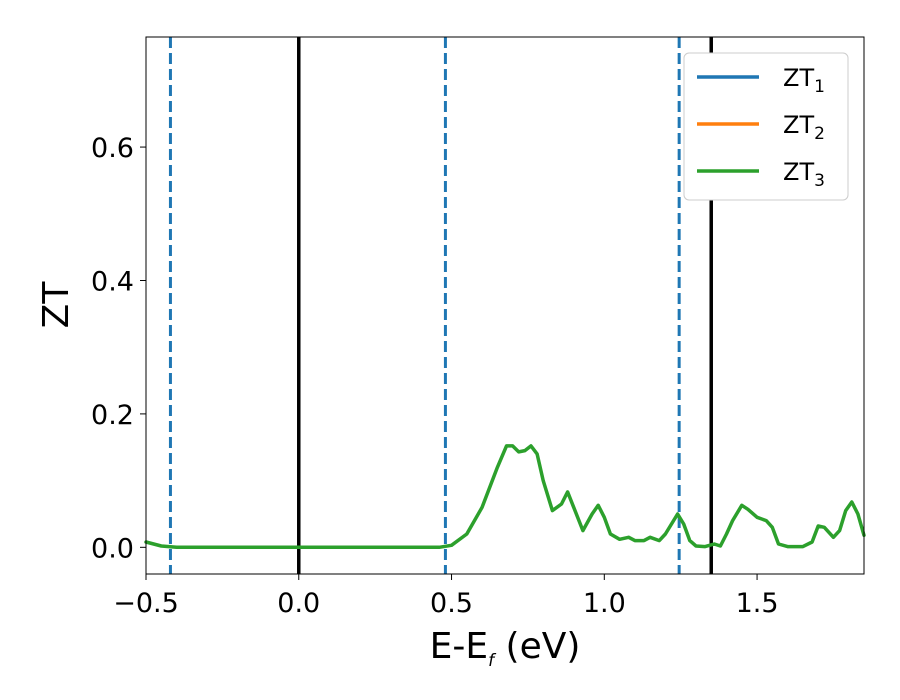 Image resolution: width=900 pixels, height=700 pixels. What do you see at coordinates (505, 648) in the screenshot?
I see `x-axis-label: E-Ef (eV)` at bounding box center [505, 648].